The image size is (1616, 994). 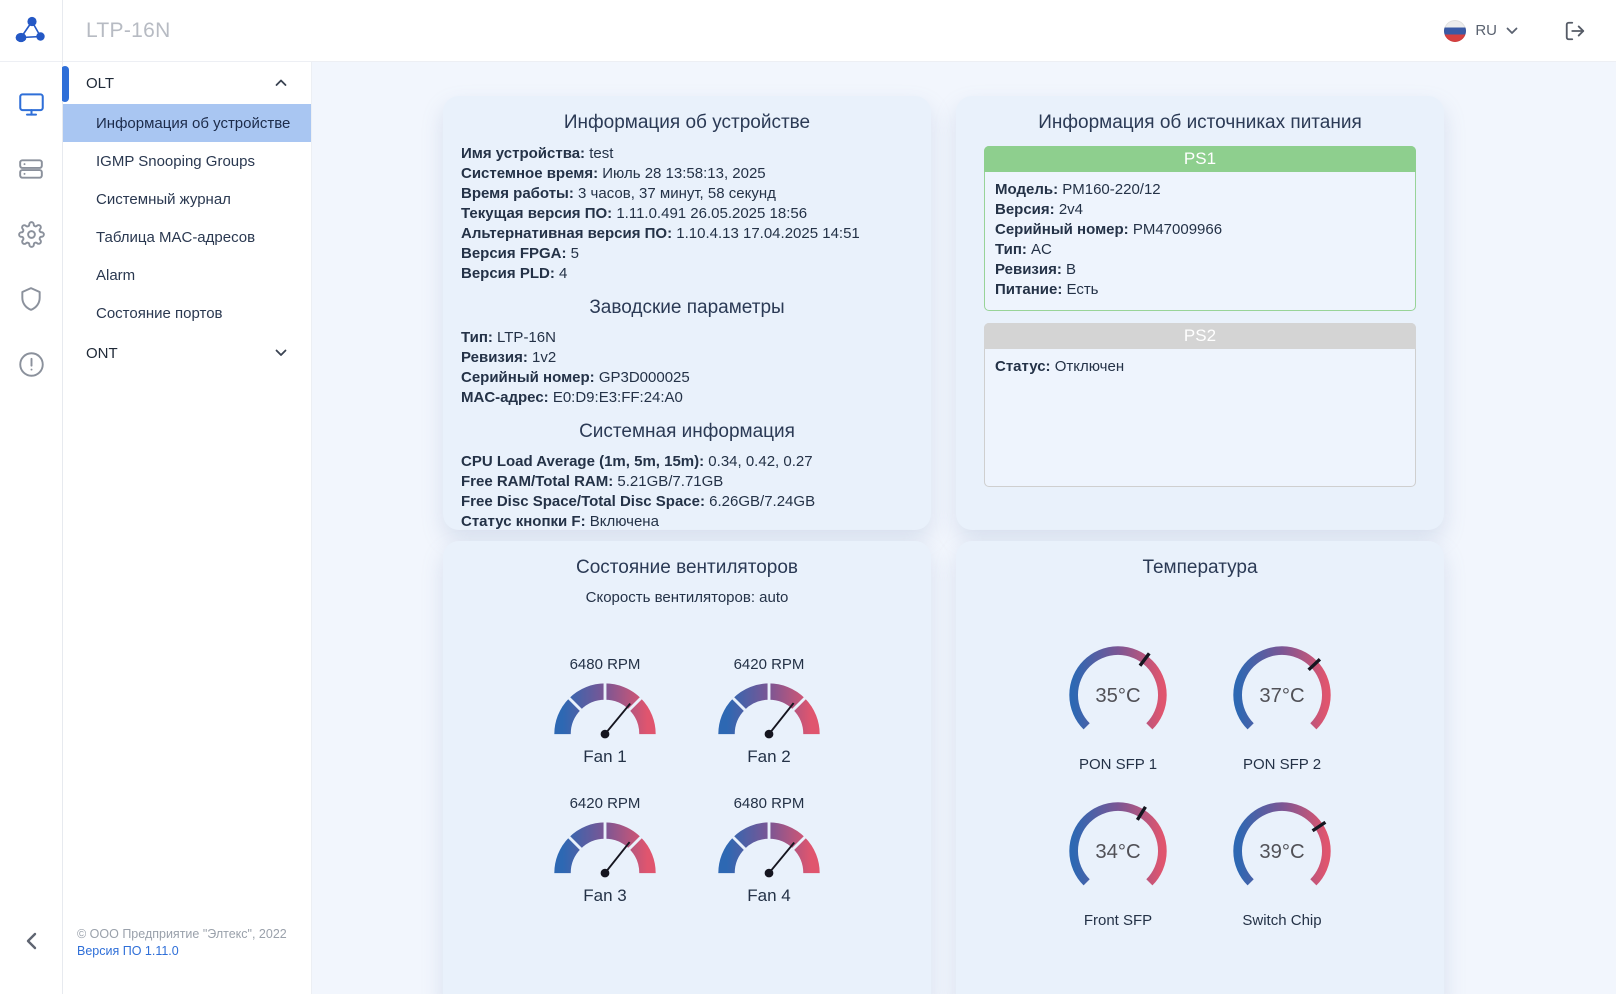 I want to click on fan-gauge: 6420 RPM Fan 2, so click(x=769, y=711).